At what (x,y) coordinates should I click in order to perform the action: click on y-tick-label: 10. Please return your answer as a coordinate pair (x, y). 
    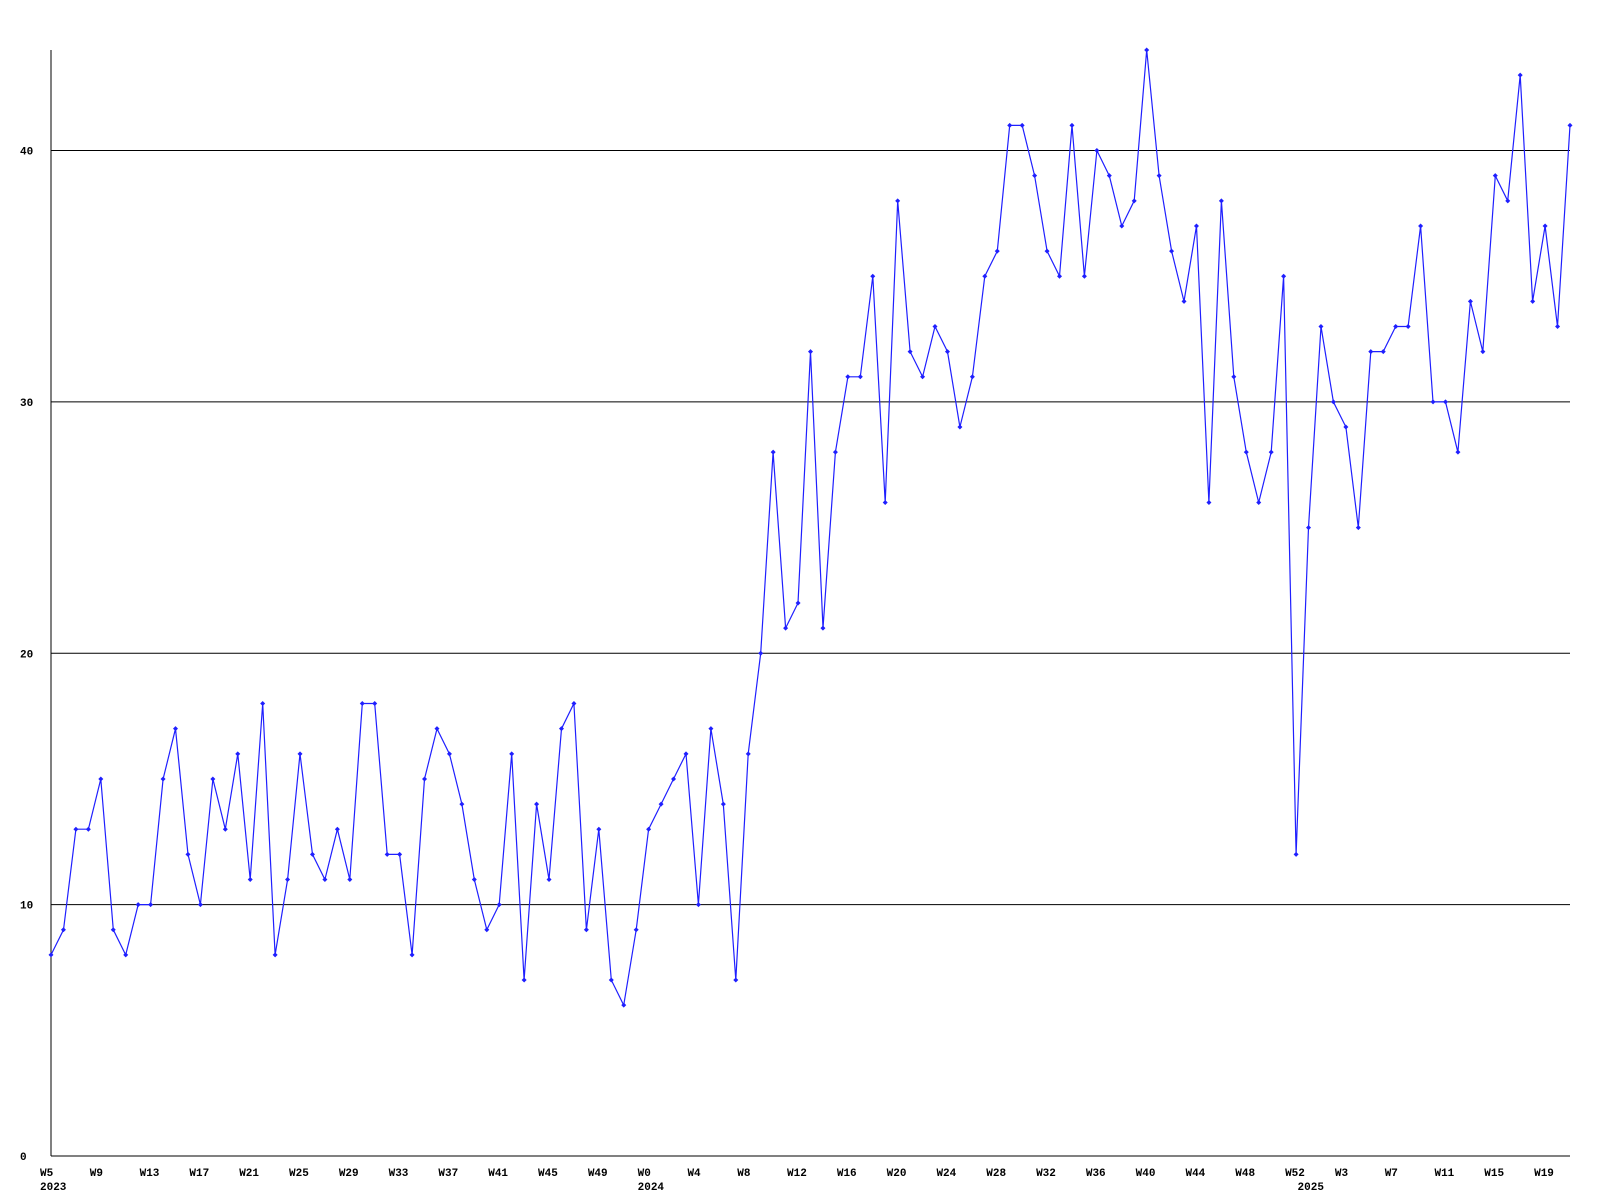
    Looking at the image, I should click on (26, 907).